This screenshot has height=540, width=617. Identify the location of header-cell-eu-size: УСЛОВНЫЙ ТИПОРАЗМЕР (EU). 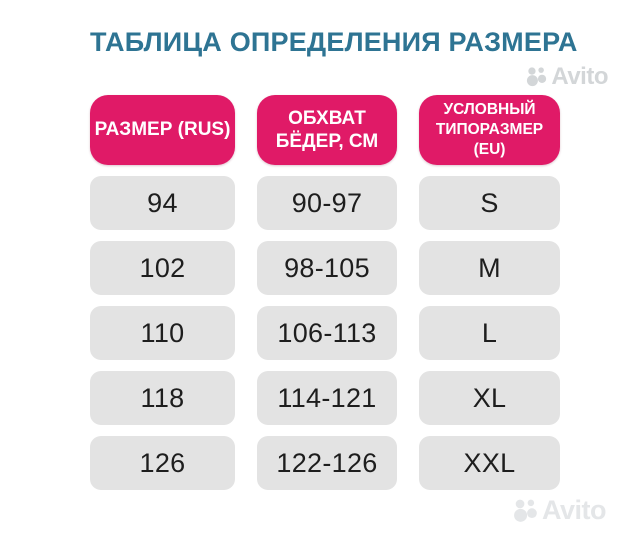
(489, 130).